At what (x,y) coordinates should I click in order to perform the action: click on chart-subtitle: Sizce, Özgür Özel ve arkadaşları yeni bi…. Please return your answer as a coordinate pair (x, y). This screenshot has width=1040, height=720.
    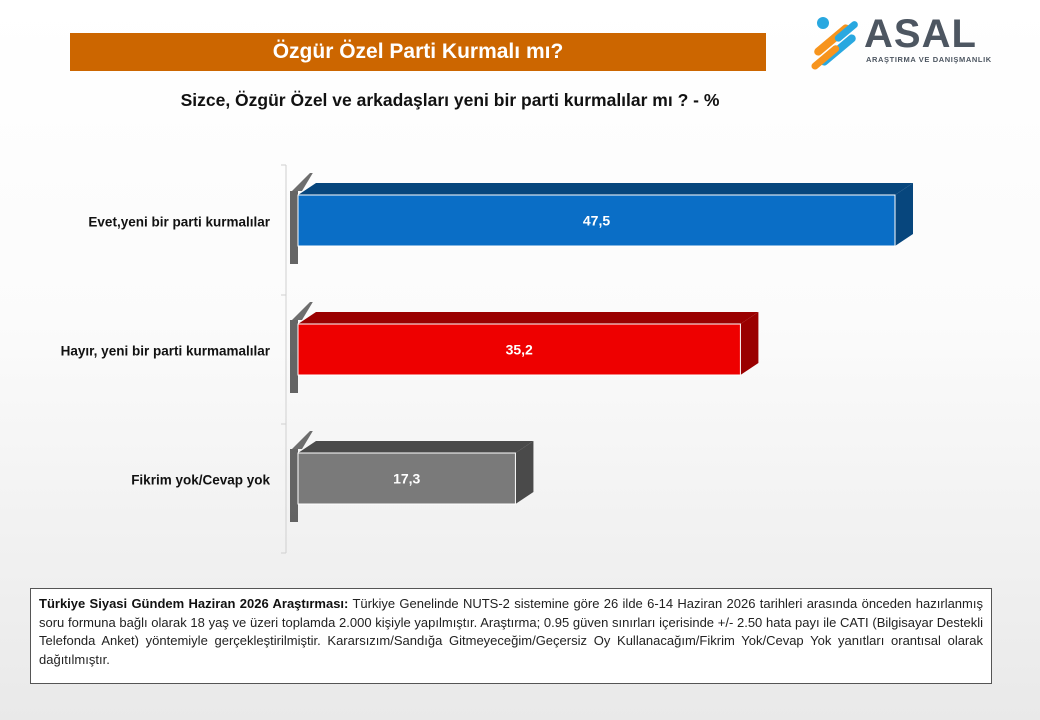
    Looking at the image, I should click on (450, 100).